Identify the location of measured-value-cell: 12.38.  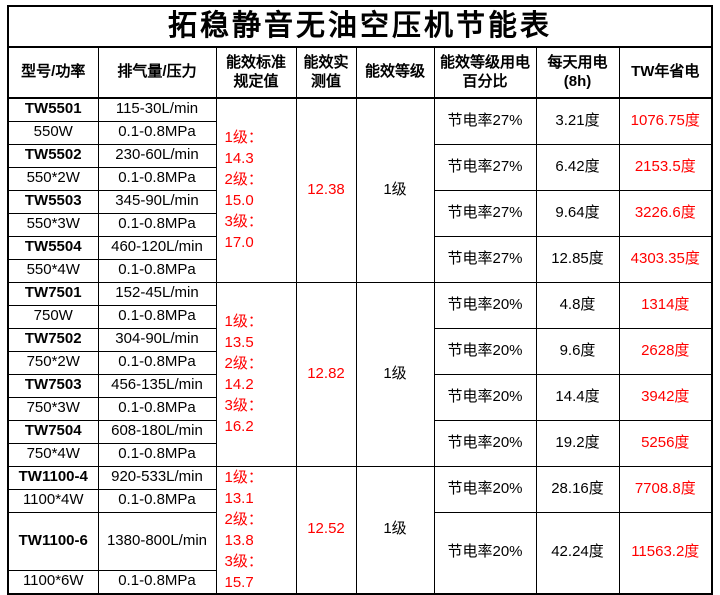
(326, 190).